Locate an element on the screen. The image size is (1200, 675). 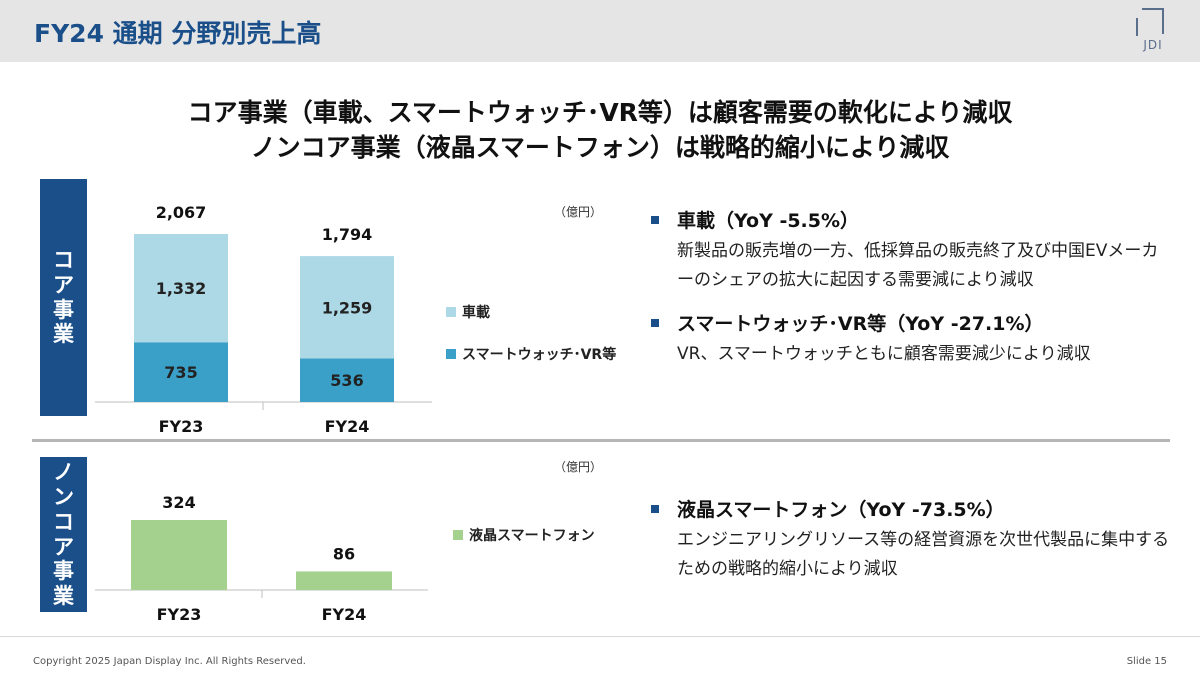
note-title-lcd-smartphone: 液晶スマートフォン（YoY -73.5%） is located at coordinates (911, 508).